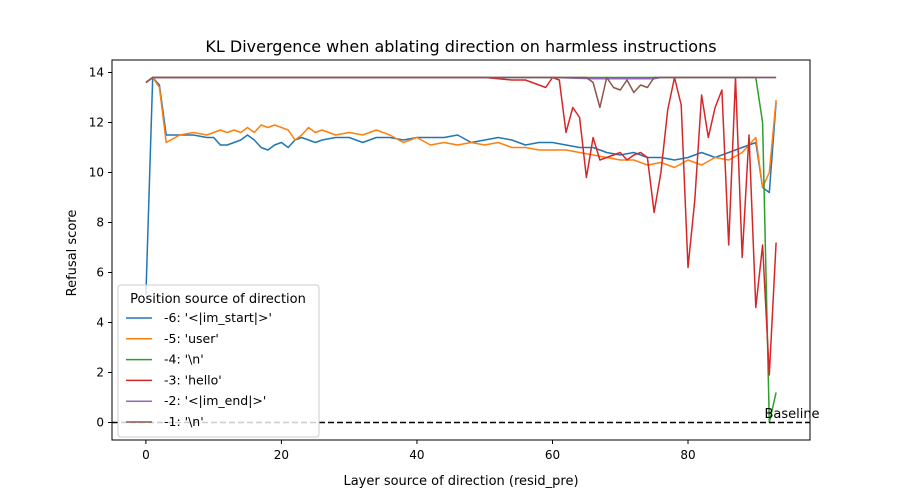 Image resolution: width=900 pixels, height=504 pixels. I want to click on x-axis-label: Layer source of direction (resid_pre), so click(460, 481).